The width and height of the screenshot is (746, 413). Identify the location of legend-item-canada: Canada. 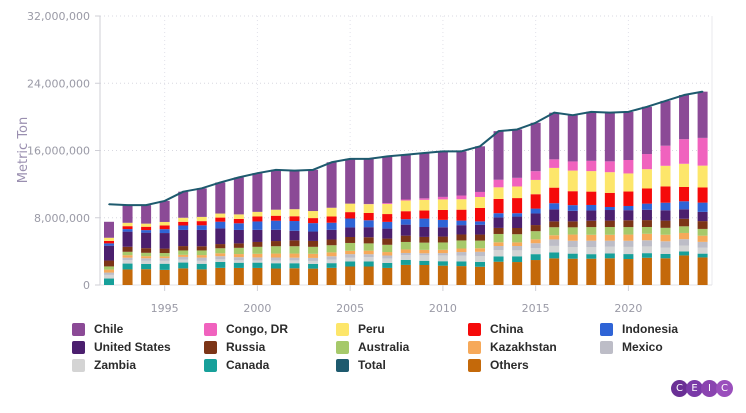
(236, 365).